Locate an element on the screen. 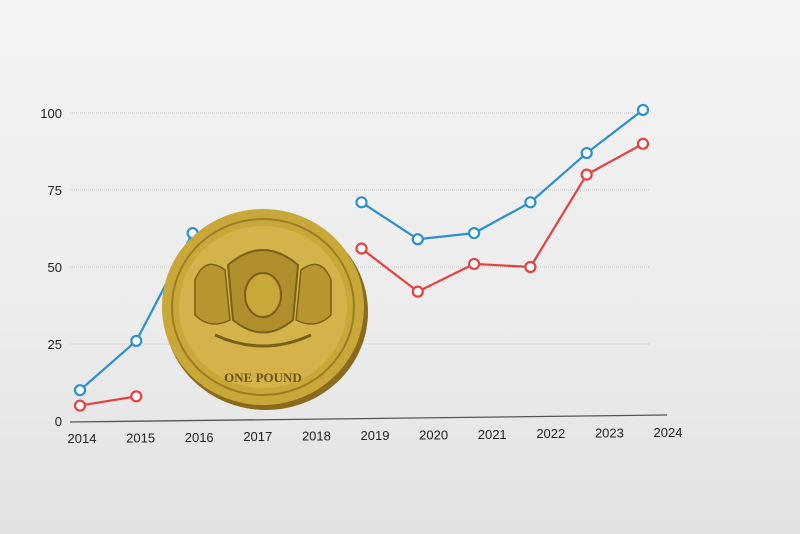 The height and width of the screenshot is (534, 800). y-tick-label: 50 is located at coordinates (55, 267).